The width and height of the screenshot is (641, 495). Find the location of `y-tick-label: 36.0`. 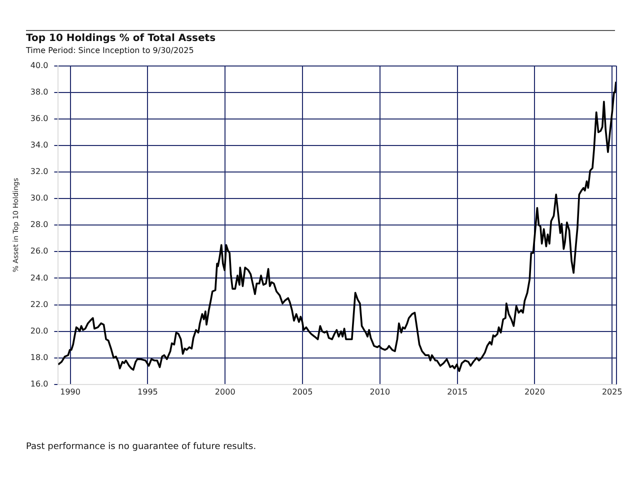

y-tick-label: 36.0 is located at coordinates (39, 118).